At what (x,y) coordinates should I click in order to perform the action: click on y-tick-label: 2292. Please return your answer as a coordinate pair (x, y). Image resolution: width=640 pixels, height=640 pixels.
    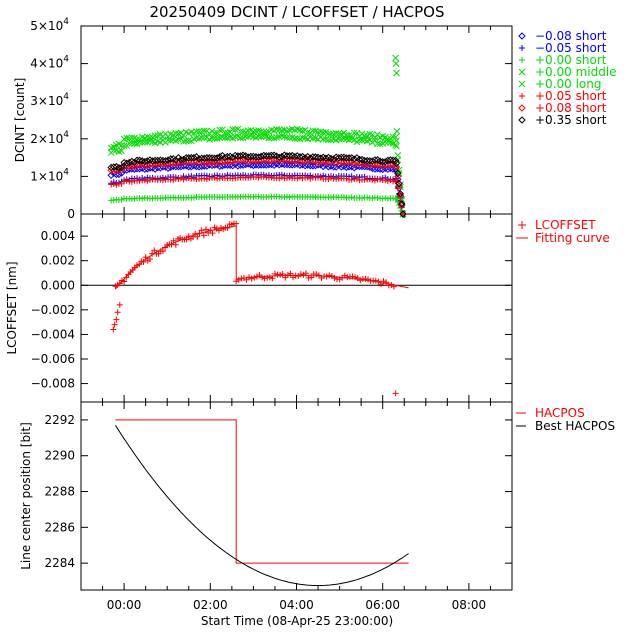
    Looking at the image, I should click on (59, 420).